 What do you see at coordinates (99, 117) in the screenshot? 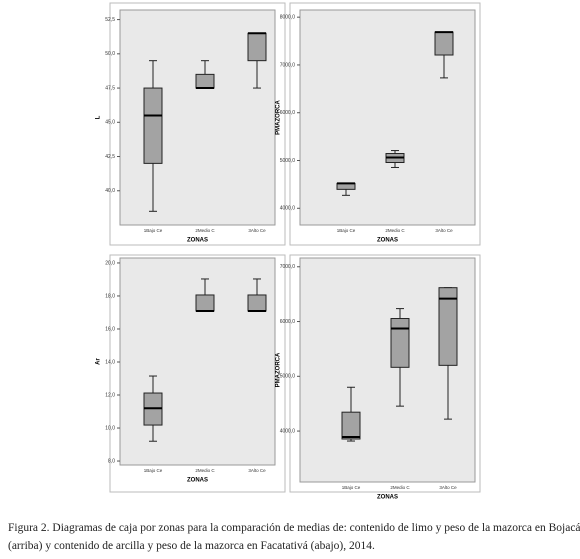
I see `y-axis-label: L` at bounding box center [99, 117].